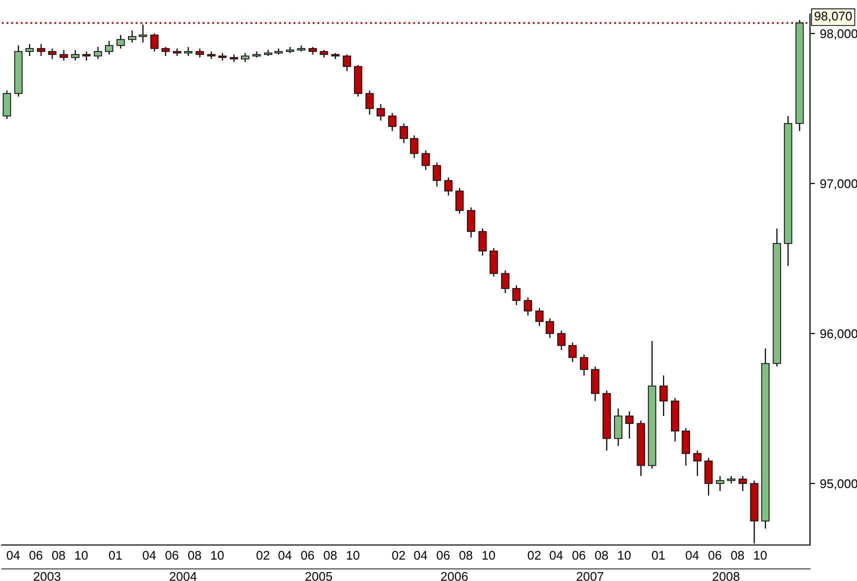  Describe the element at coordinates (838, 484) in the screenshot. I see `y-tick-label: 95,000` at that location.